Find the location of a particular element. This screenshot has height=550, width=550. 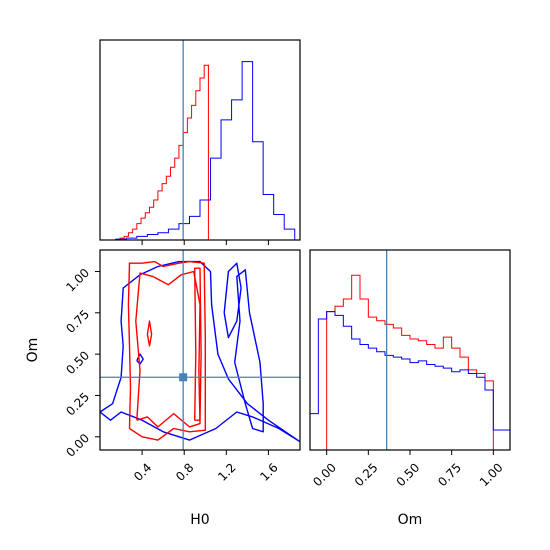

tick-label-om: 0.25 is located at coordinates (77, 404).